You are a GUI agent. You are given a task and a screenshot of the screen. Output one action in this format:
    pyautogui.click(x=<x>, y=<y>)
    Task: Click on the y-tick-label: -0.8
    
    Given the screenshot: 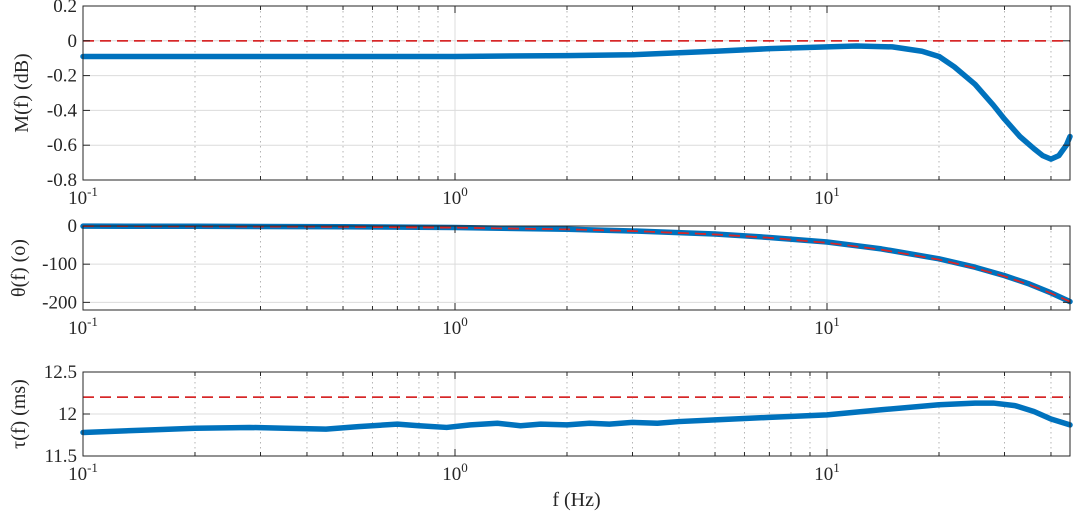 What is the action you would take?
    pyautogui.click(x=62, y=180)
    